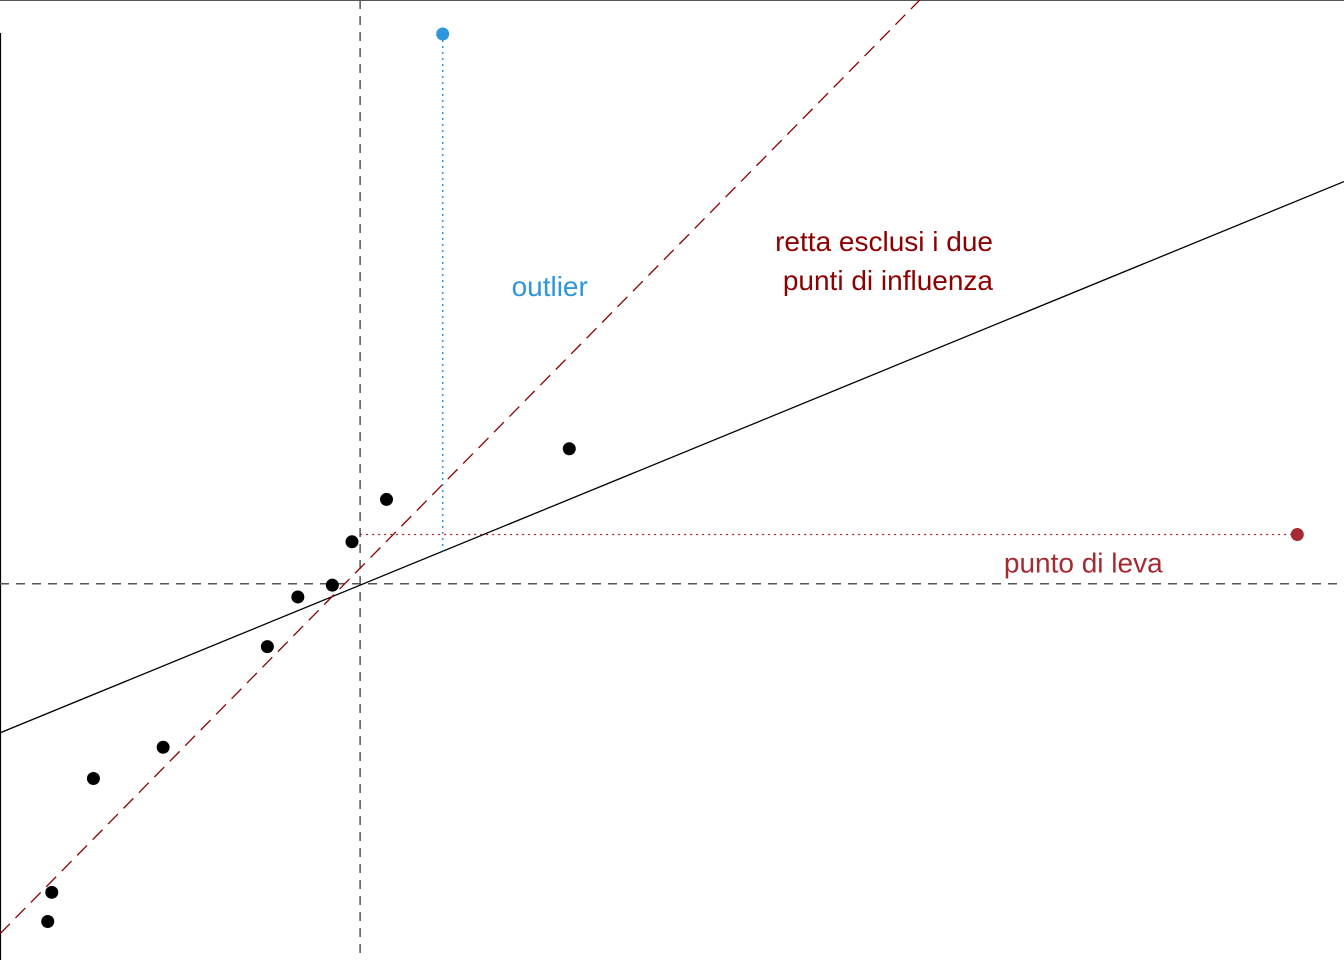 Image resolution: width=1344 pixels, height=960 pixels. What do you see at coordinates (443, 34) in the screenshot?
I see `outlier-point` at bounding box center [443, 34].